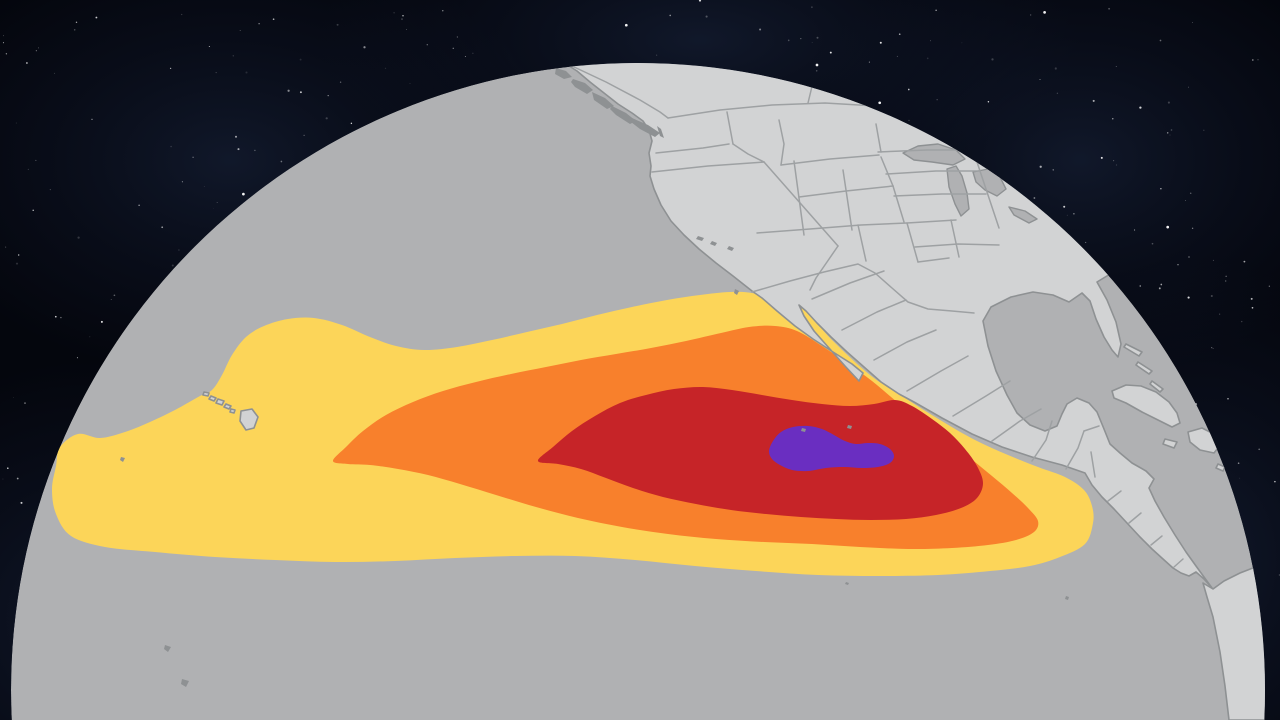 Image resolution: width=1280 pixels, height=720 pixels. I want to click on border-ak-bc, so click(620, 92).